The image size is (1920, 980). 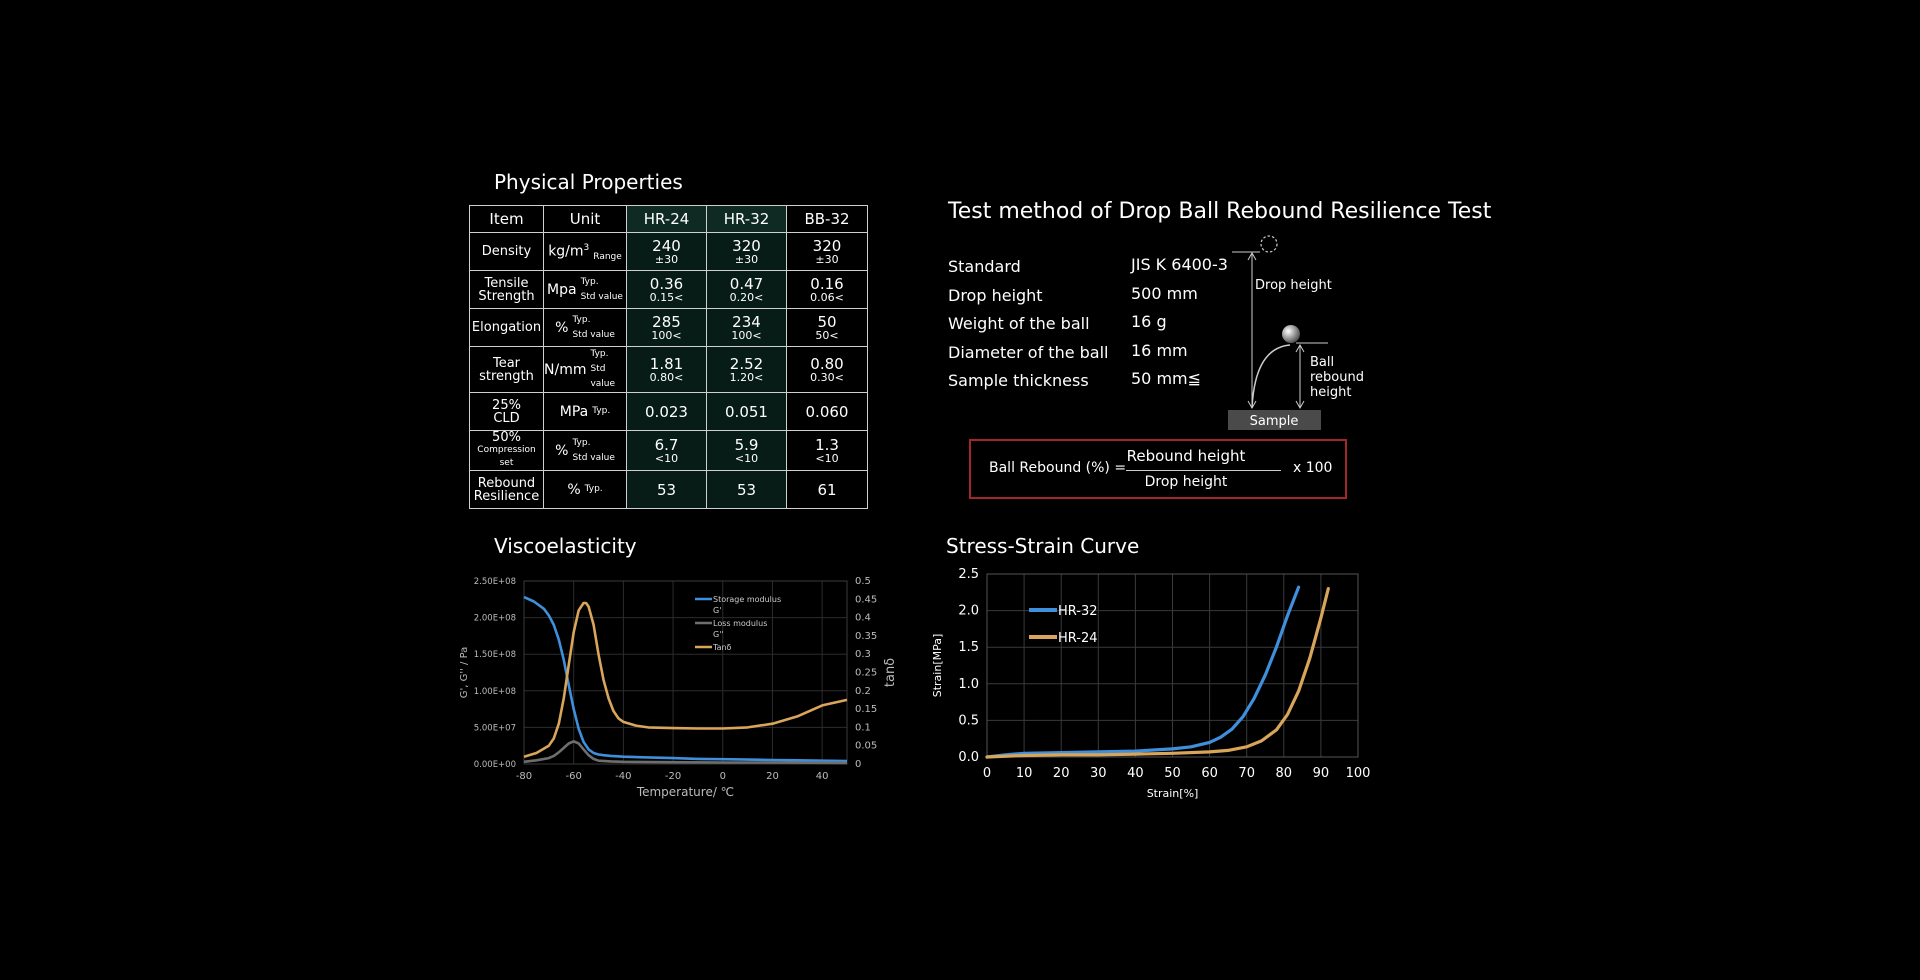 What do you see at coordinates (495, 692) in the screenshot?
I see `y-tick-label: 1.00E+08` at bounding box center [495, 692].